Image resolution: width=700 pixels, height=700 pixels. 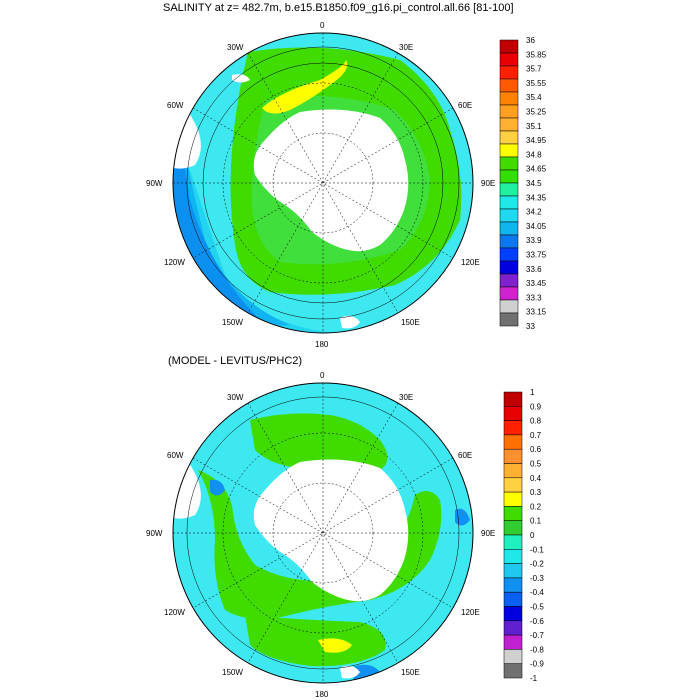 I want to click on colorbar-label: 0, so click(x=532, y=535).